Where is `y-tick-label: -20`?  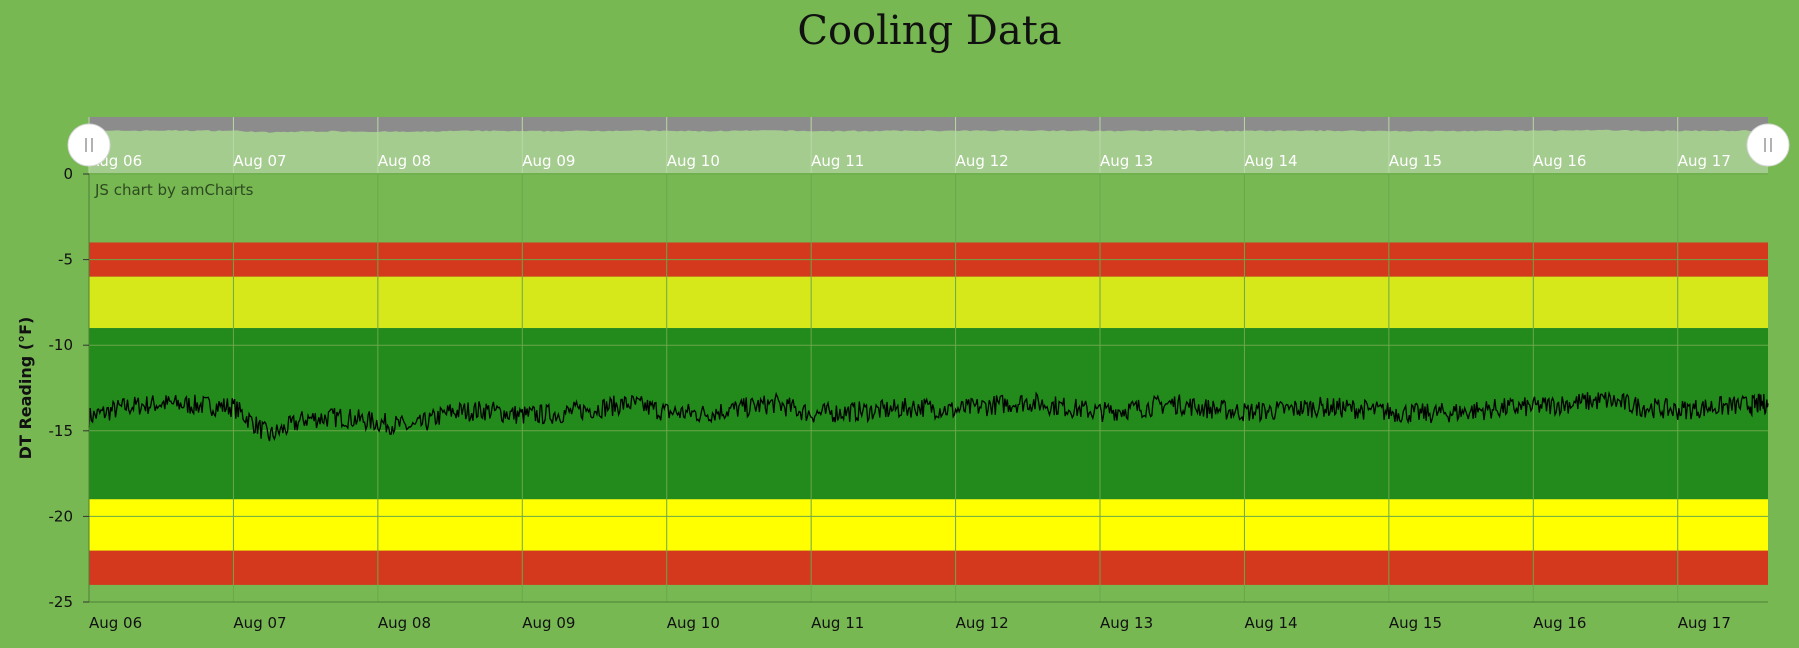 y-tick-label: -20 is located at coordinates (61, 516).